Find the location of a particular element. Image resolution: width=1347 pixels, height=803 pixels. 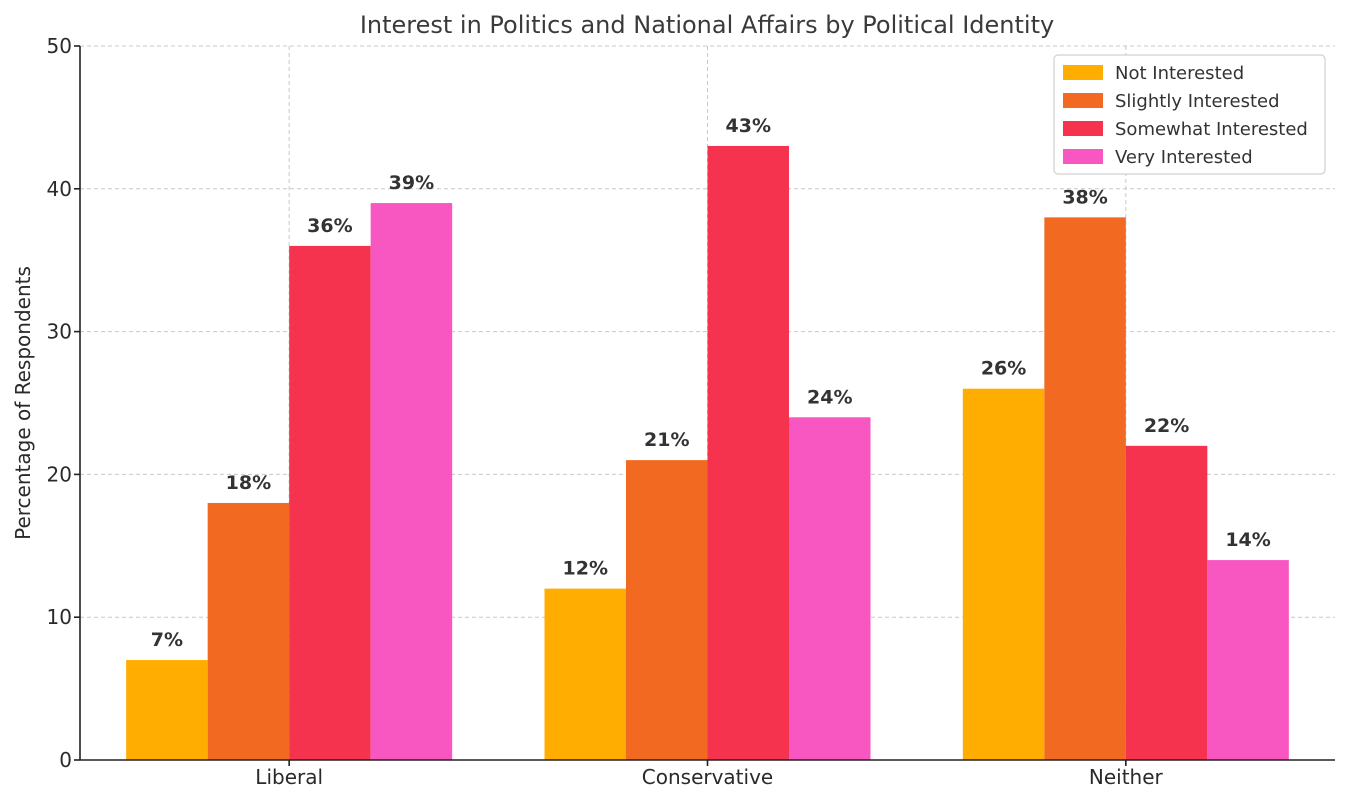

data-label-conservative-slightly-interested: 21% is located at coordinates (666, 440).